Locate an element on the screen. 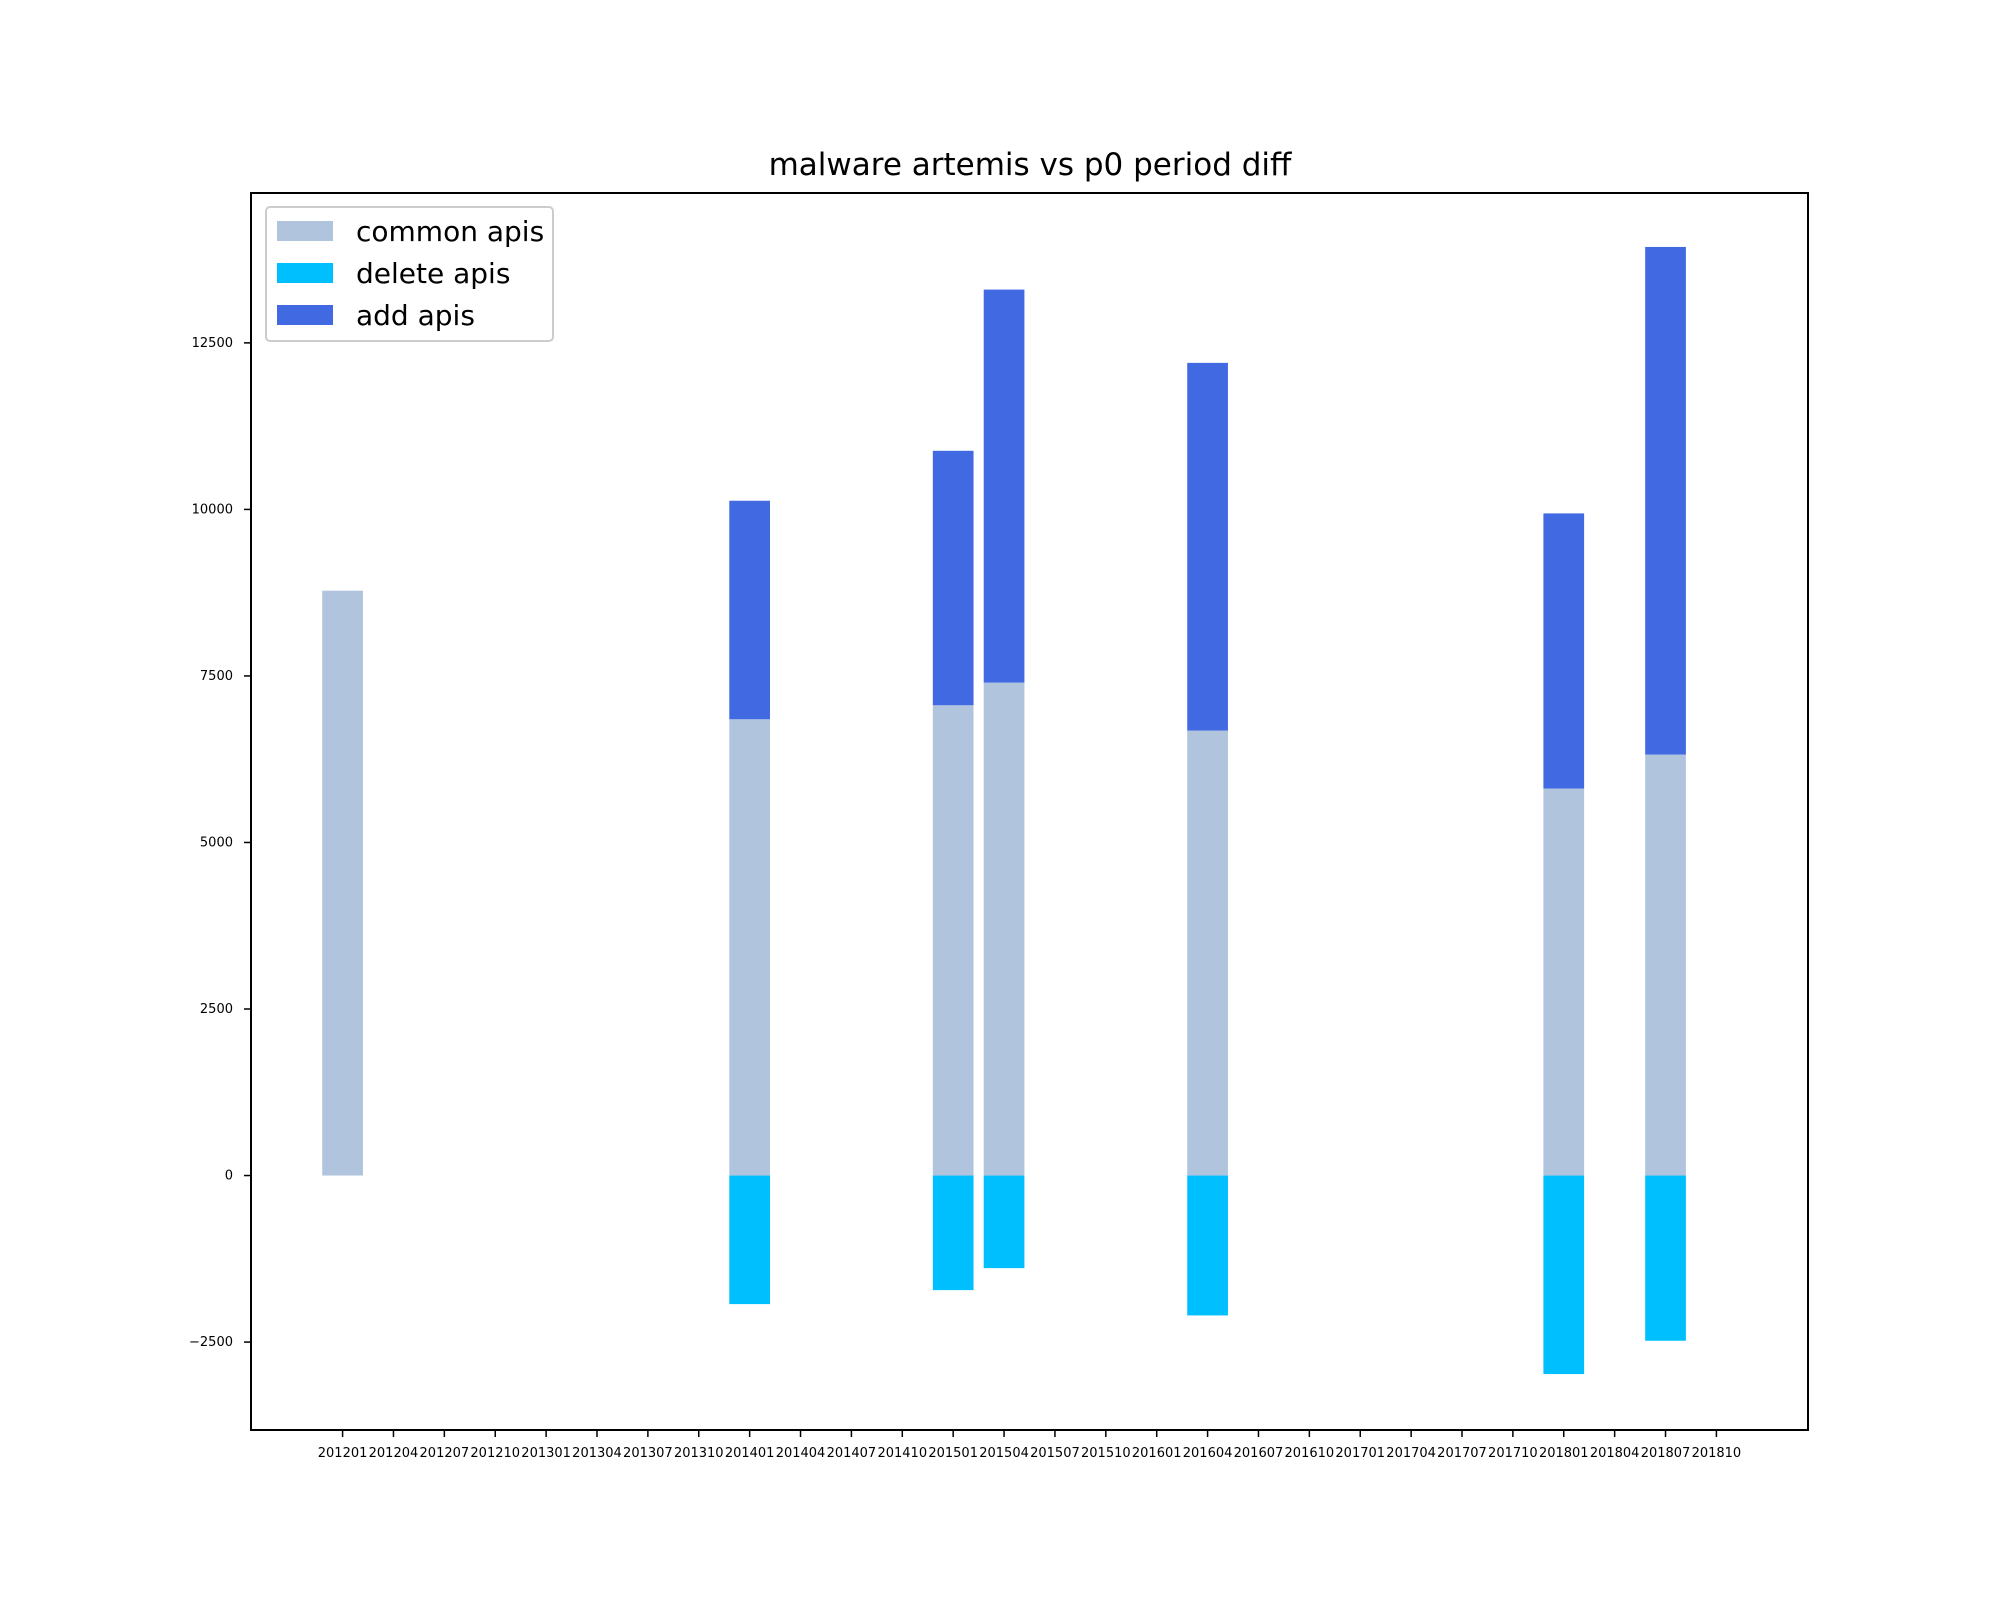 This screenshot has height=1600, width=2000. x-tick-label: 201310 is located at coordinates (699, 1453).